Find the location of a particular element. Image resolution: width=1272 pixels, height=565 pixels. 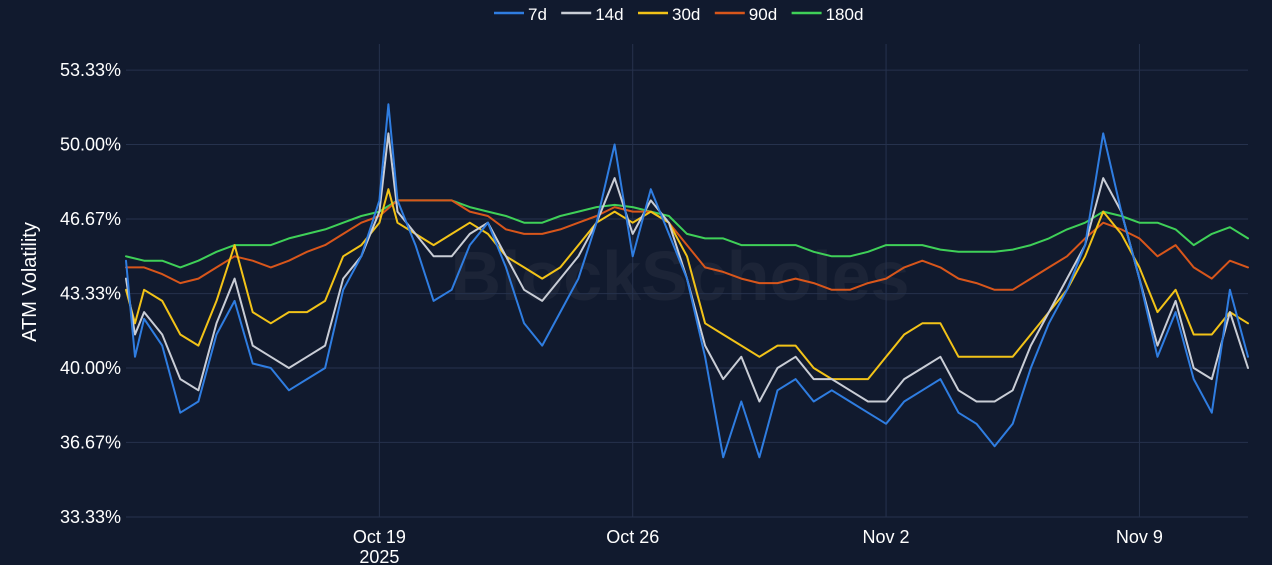

y-tick-label: 33.33% is located at coordinates (90, 517).